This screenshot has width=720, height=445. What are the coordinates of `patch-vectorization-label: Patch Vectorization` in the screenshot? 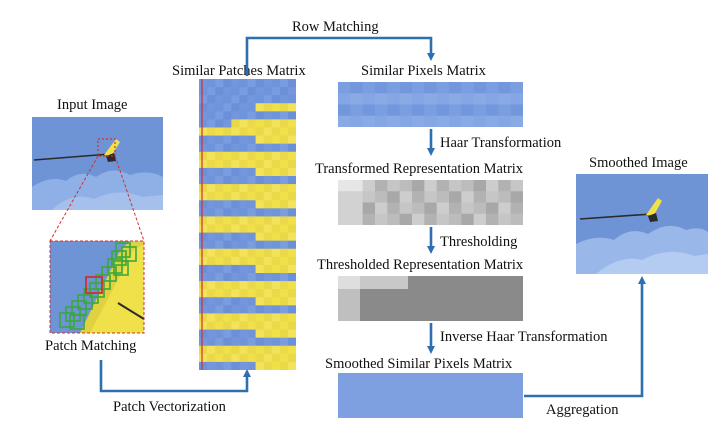 It's located at (169, 407).